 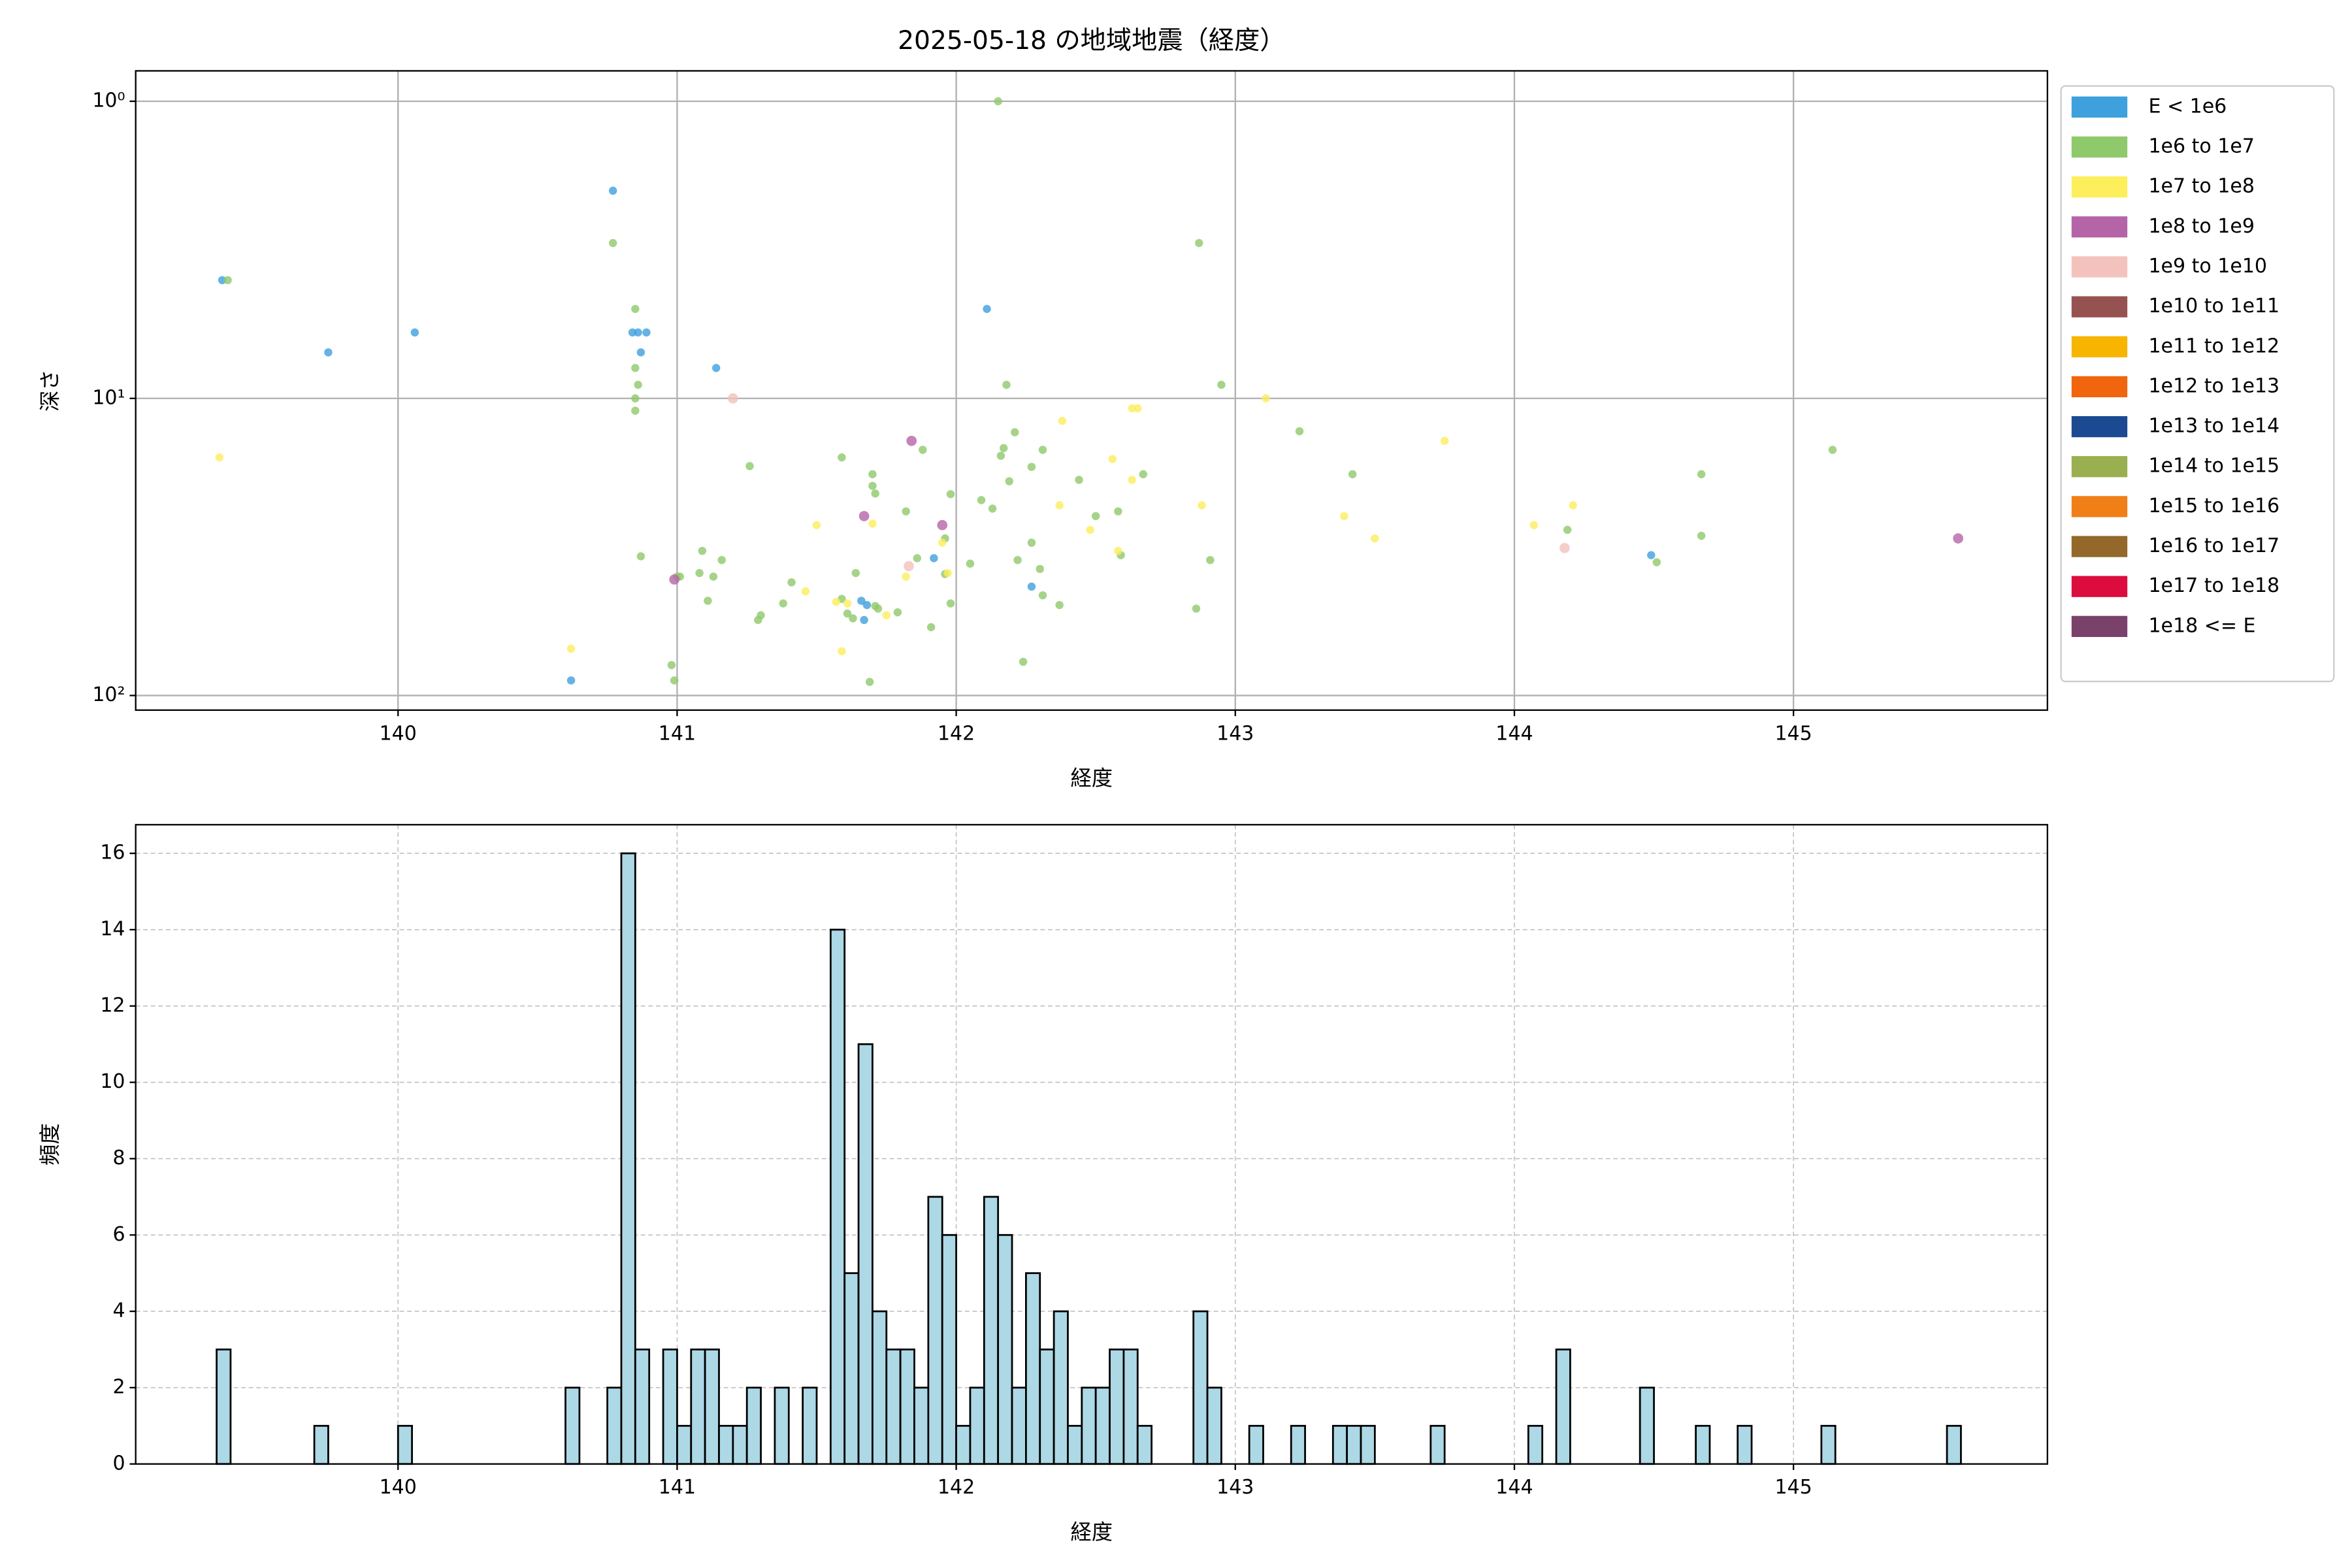 What do you see at coordinates (2213, 545) in the screenshot?
I see `legend-label: 1e16 to 1e17` at bounding box center [2213, 545].